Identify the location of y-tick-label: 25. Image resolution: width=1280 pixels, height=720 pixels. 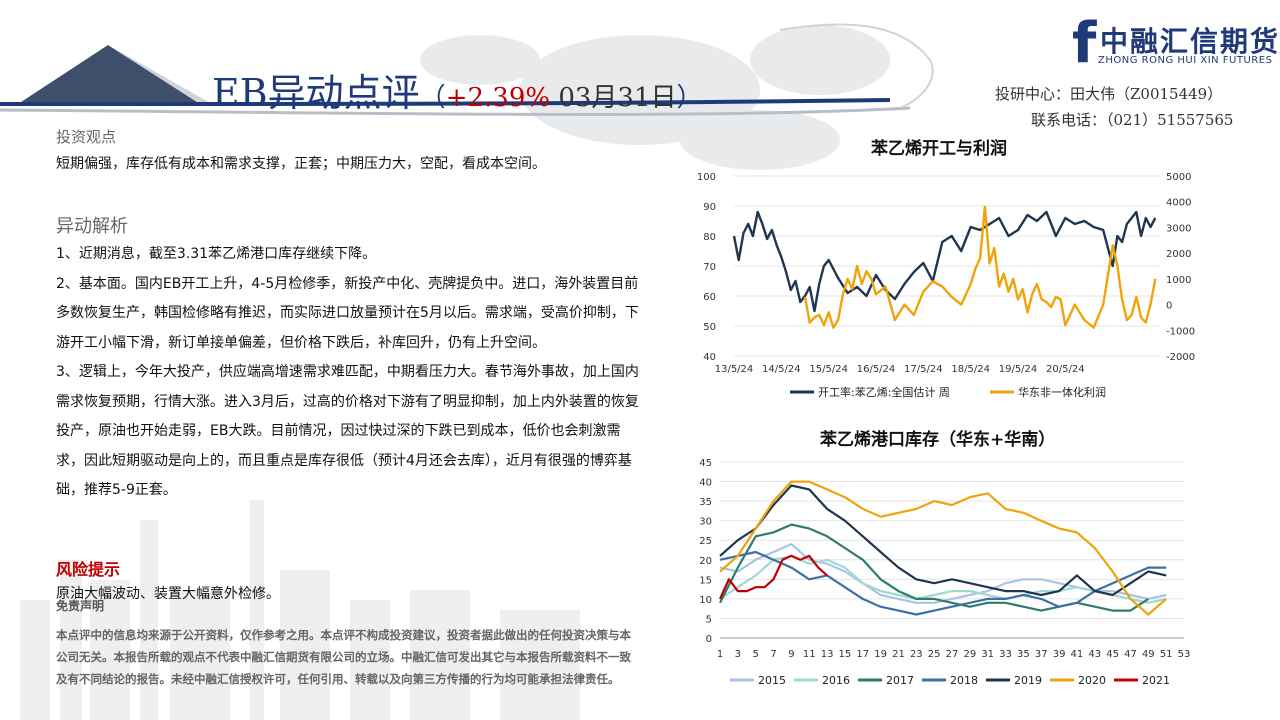
(705, 541).